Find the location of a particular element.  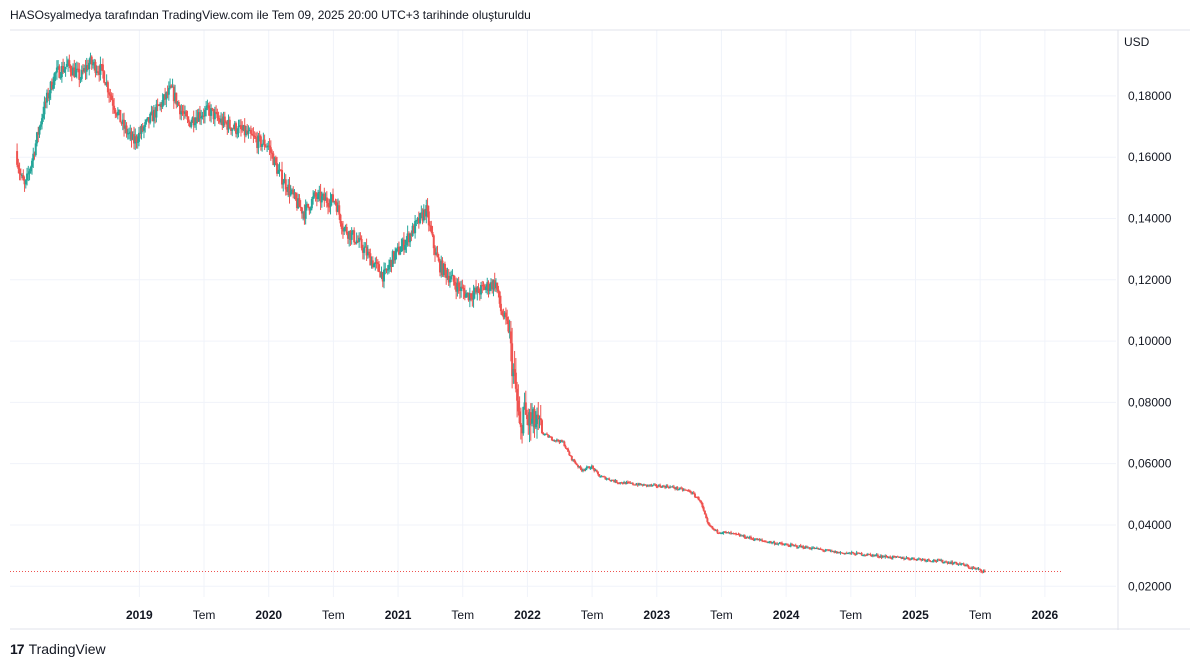

y-tick-label: 0,18000 is located at coordinates (1150, 96).